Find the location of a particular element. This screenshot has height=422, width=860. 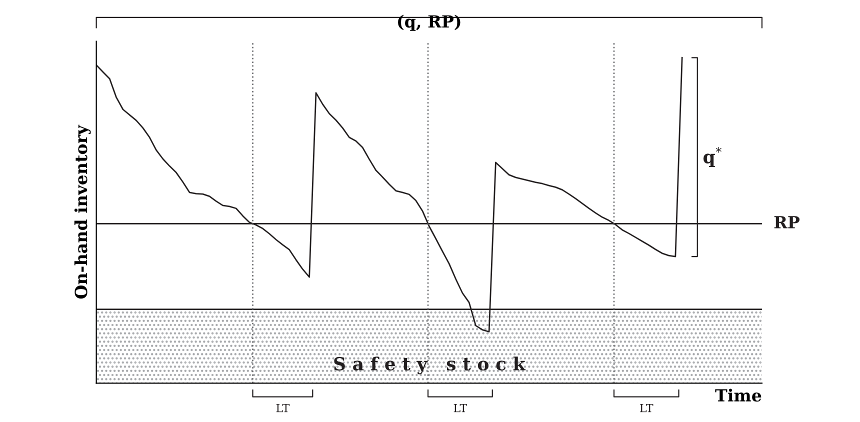

ref-line-label: RP is located at coordinates (787, 222).